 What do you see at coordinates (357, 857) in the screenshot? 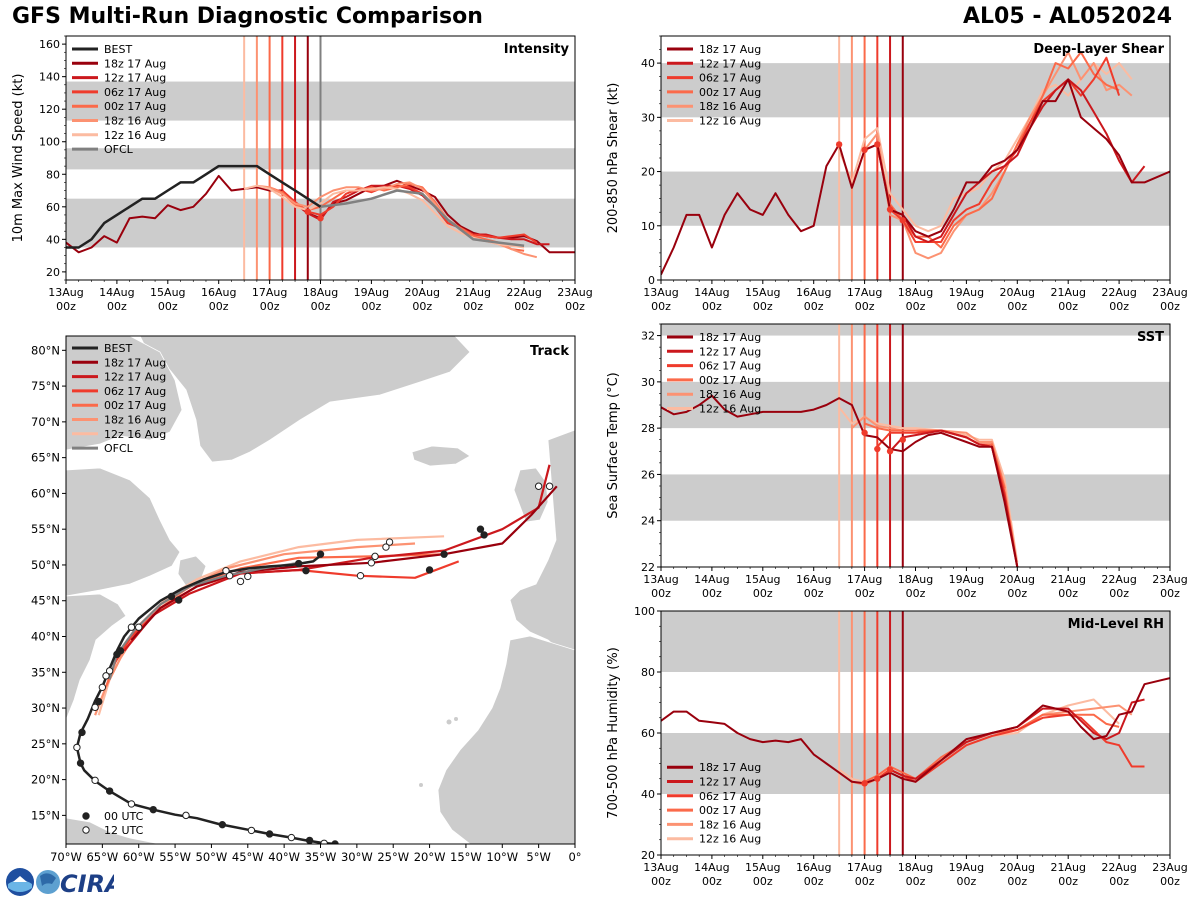
I see `lon-tick-label: 30°W` at bounding box center [357, 857].